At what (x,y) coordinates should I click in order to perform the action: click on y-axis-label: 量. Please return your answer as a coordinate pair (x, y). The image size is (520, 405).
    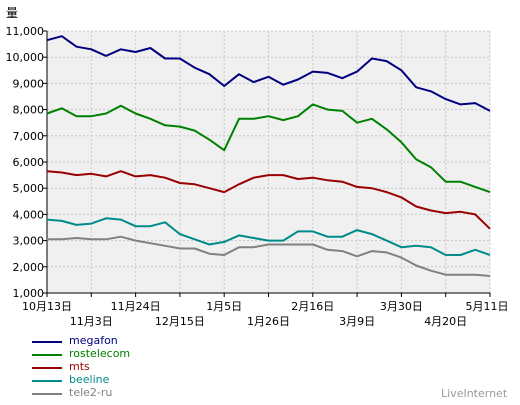
    Looking at the image, I should click on (12, 13).